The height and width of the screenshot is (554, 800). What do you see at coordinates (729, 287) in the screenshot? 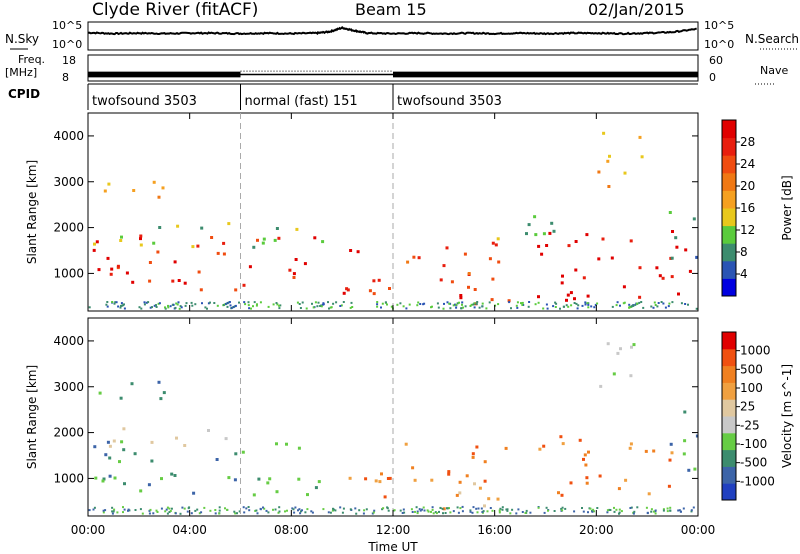
I see `colorbar-swatch` at bounding box center [729, 287].